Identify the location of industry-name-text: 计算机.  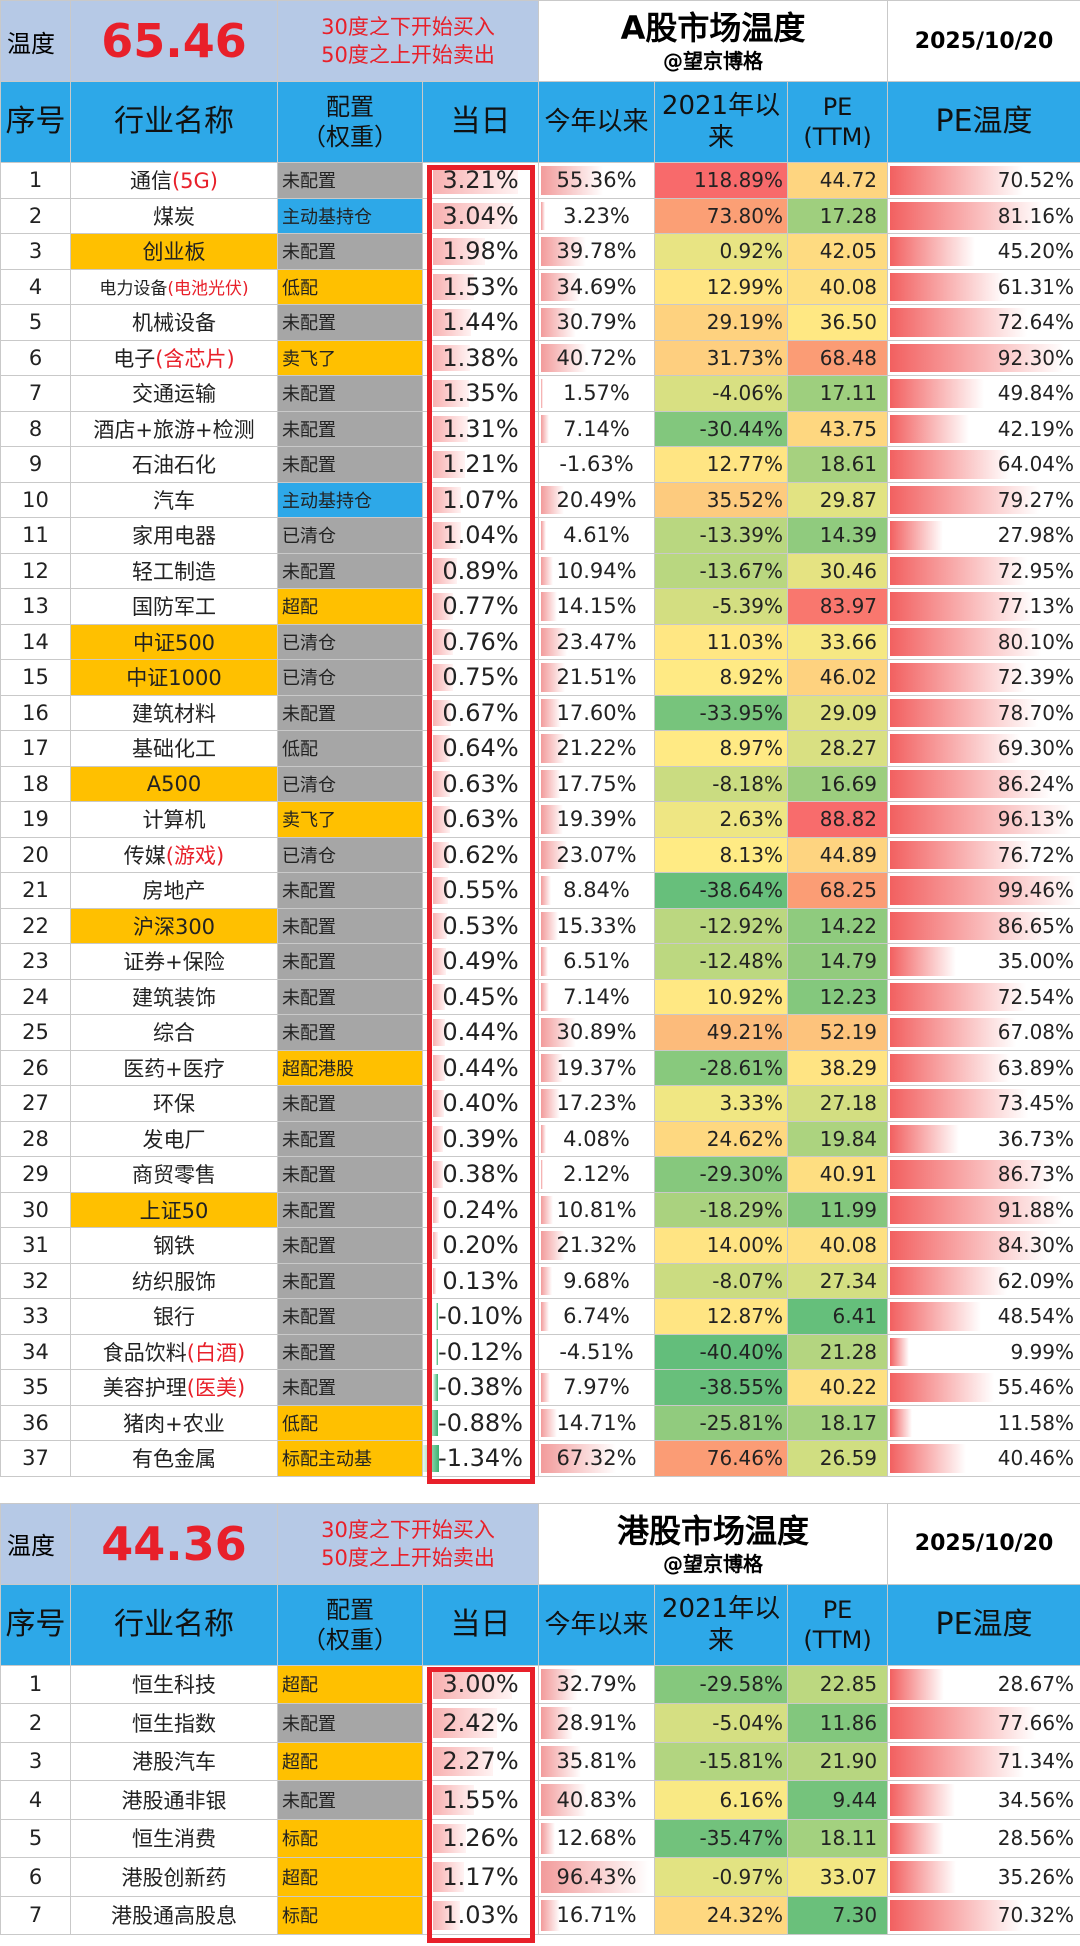
(174, 820).